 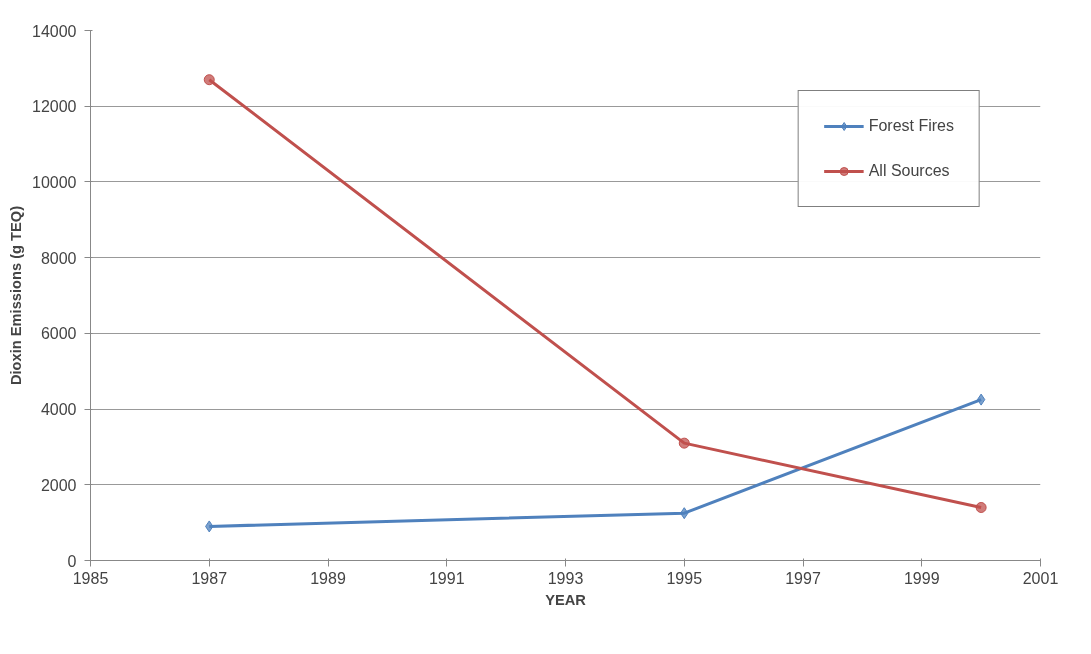 What do you see at coordinates (209, 578) in the screenshot?
I see `x-tick-label: 1987` at bounding box center [209, 578].